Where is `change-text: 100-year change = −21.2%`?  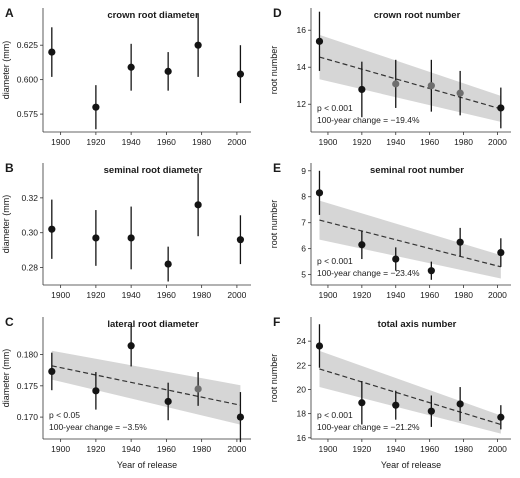 change-text: 100-year change = −21.2% is located at coordinates (368, 427).